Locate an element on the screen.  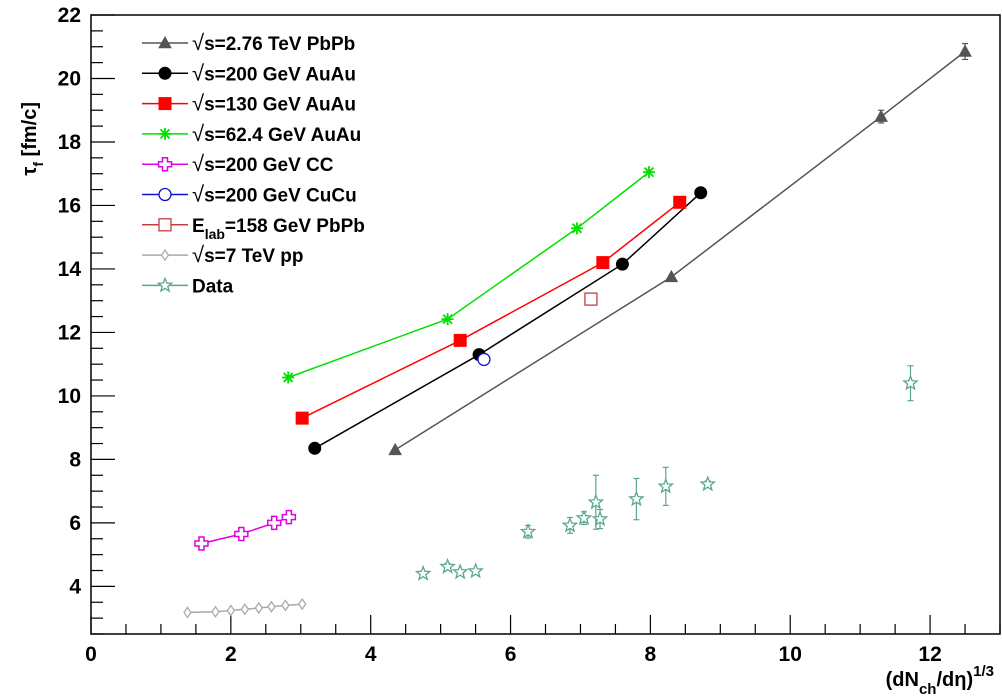
x-tick-label: 8 is located at coordinates (651, 654).